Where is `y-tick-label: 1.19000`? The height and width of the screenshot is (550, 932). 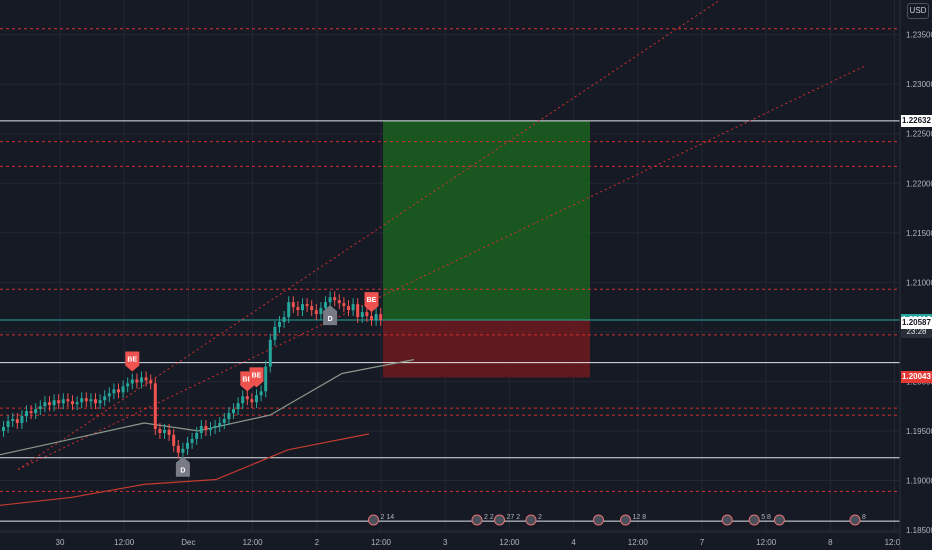
y-tick-label: 1.19000 is located at coordinates (919, 480).